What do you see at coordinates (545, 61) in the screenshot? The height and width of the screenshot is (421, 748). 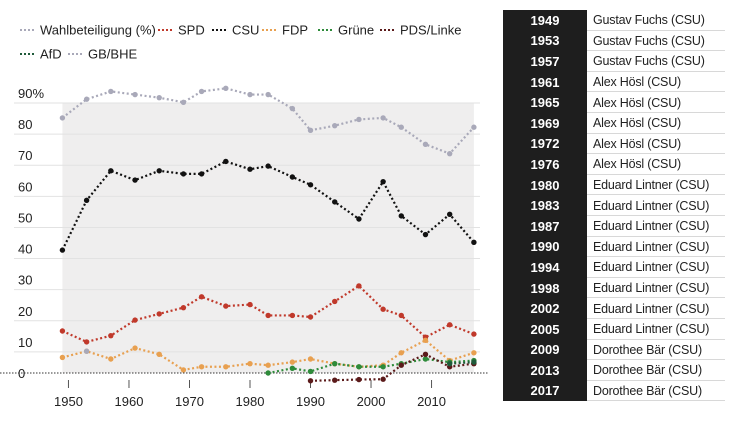 I see `winner-year: 1957` at bounding box center [545, 61].